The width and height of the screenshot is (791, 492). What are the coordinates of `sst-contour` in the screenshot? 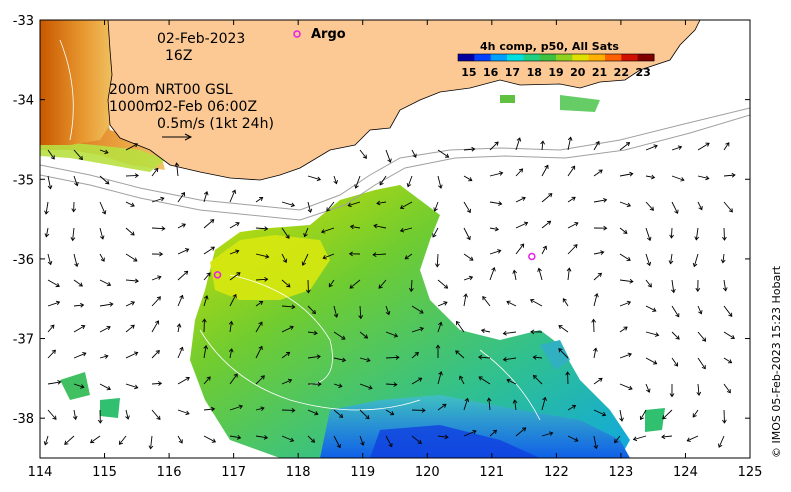 It's located at (66, 90).